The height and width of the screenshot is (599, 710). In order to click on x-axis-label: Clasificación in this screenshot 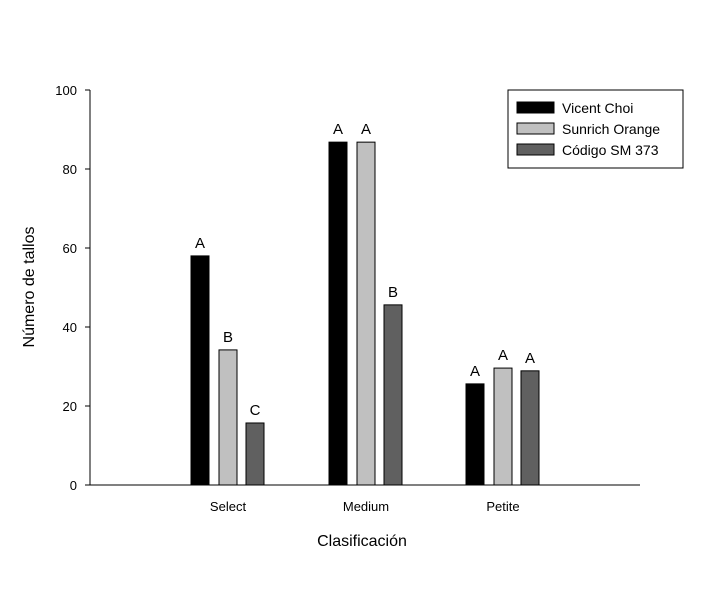, I will do `click(362, 541)`.